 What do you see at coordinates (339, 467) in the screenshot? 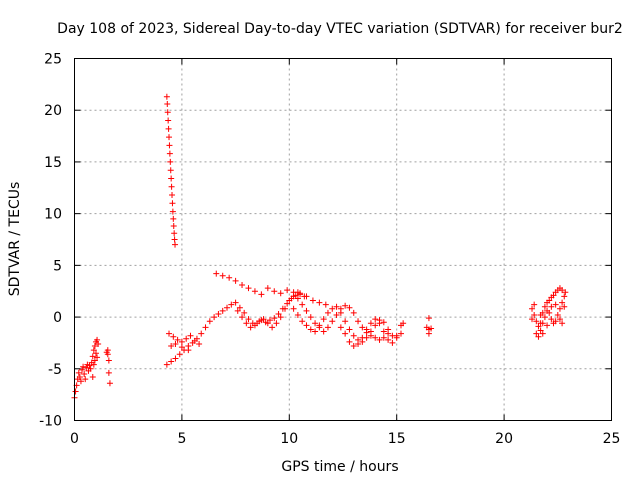
I see `x-axis-label: GPS time / hours` at bounding box center [339, 467].